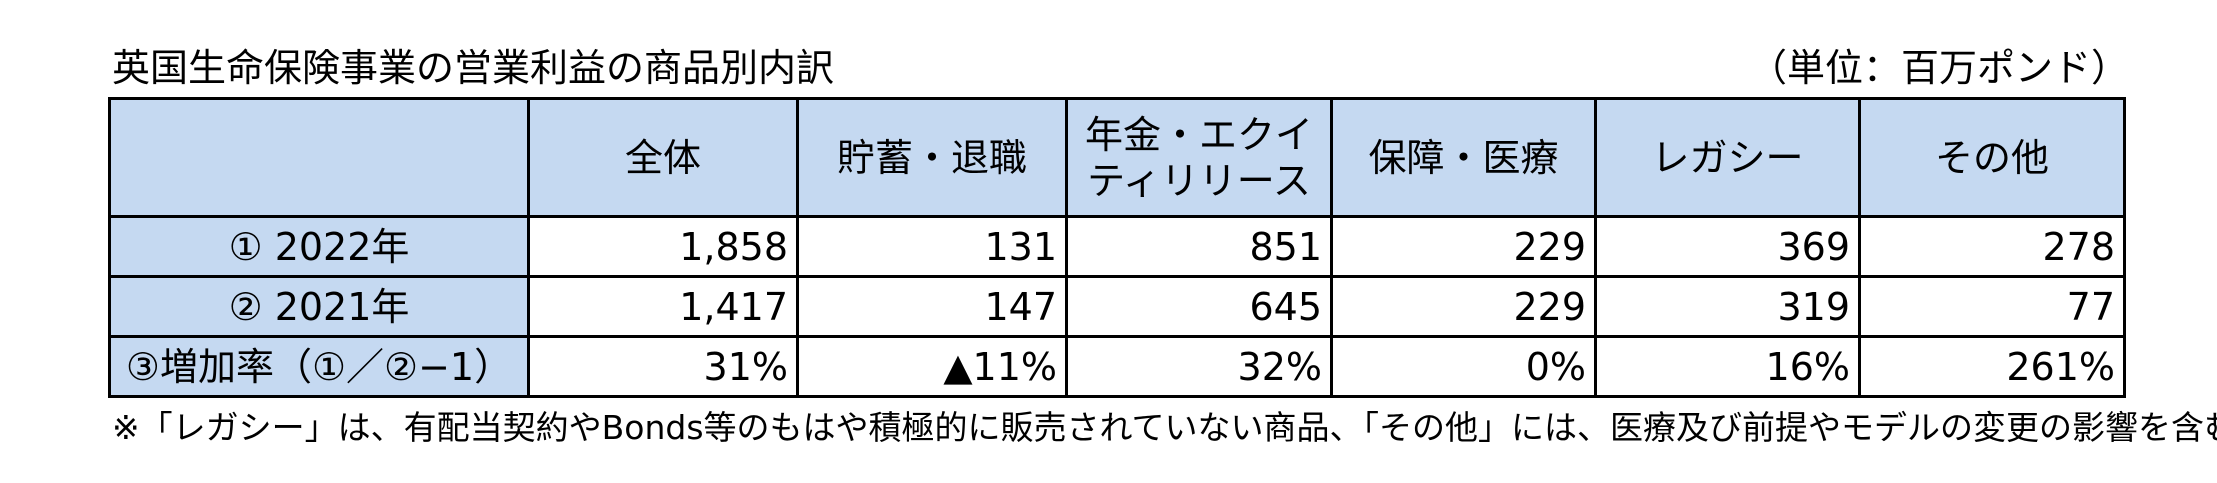 The width and height of the screenshot is (2217, 483). I want to click on row-label: ③増加率（①／②−1）, so click(319, 366).